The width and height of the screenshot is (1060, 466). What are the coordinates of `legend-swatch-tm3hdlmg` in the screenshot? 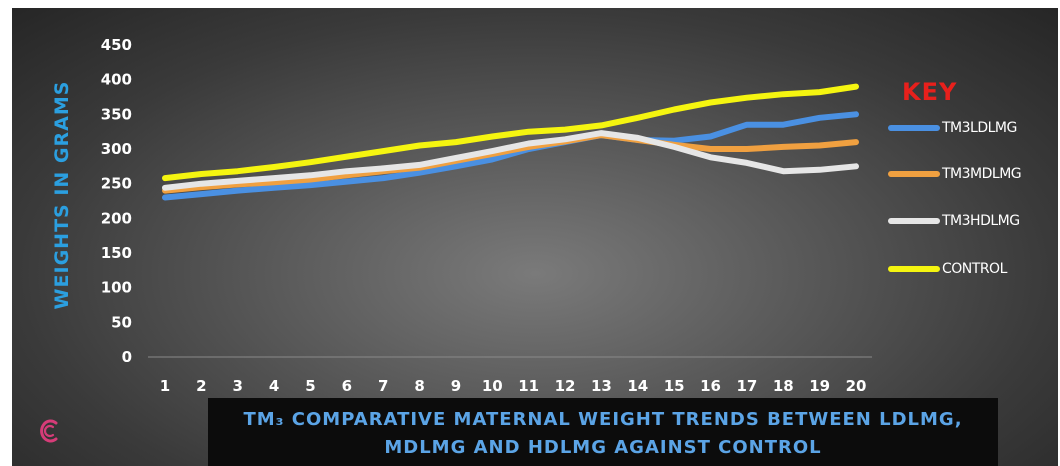 It's located at (914, 221).